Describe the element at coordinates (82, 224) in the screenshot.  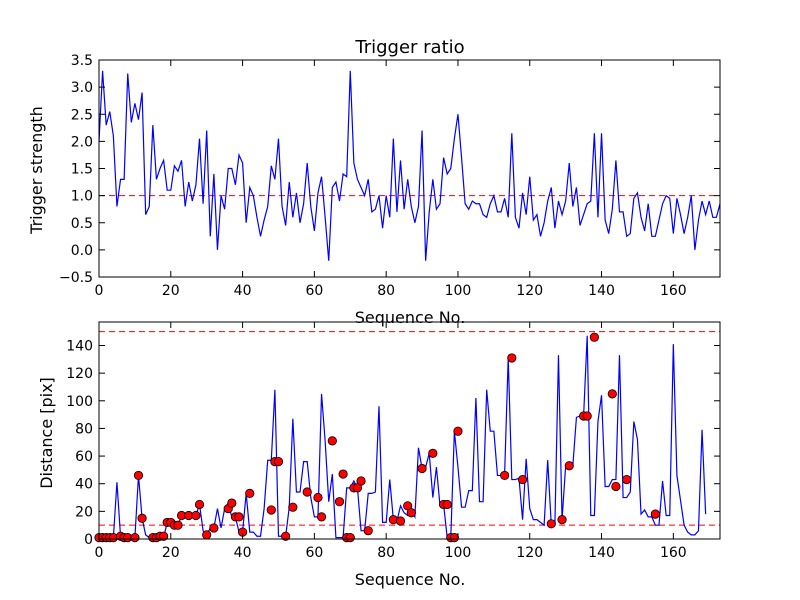
I see `y-tick-label: 0.5` at that location.